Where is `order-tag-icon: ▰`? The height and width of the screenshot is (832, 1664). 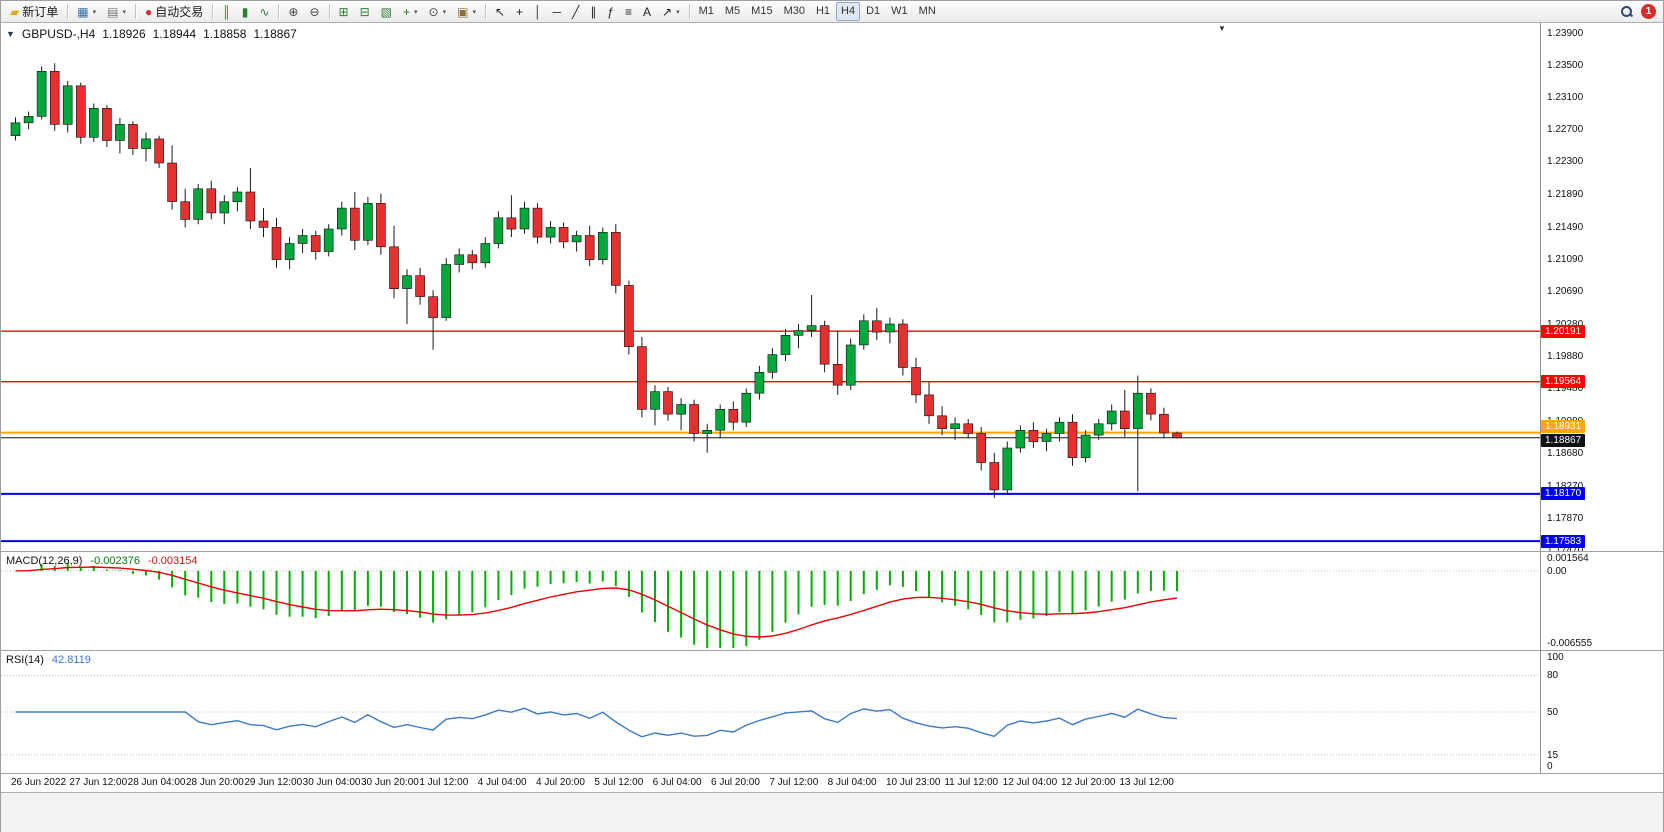 order-tag-icon: ▰ is located at coordinates (15, 11).